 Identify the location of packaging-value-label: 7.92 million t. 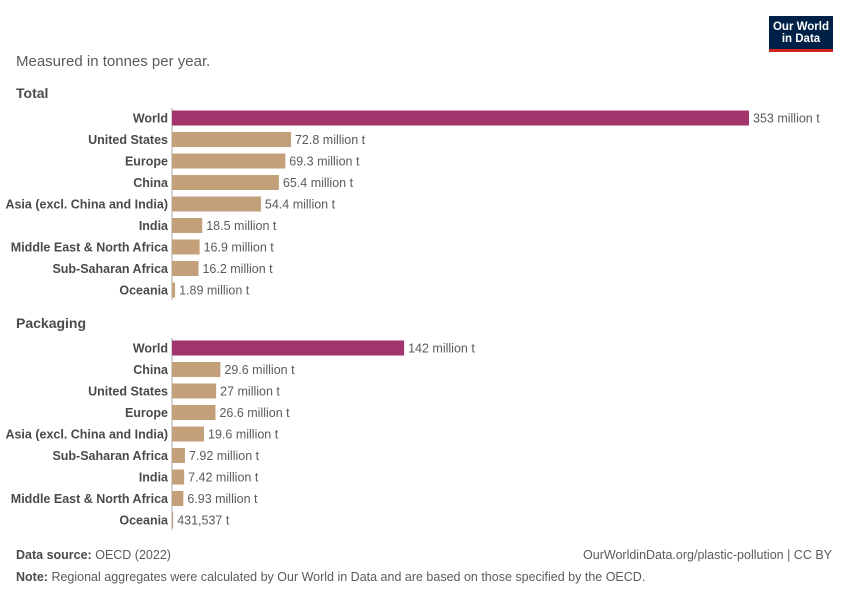
(224, 456).